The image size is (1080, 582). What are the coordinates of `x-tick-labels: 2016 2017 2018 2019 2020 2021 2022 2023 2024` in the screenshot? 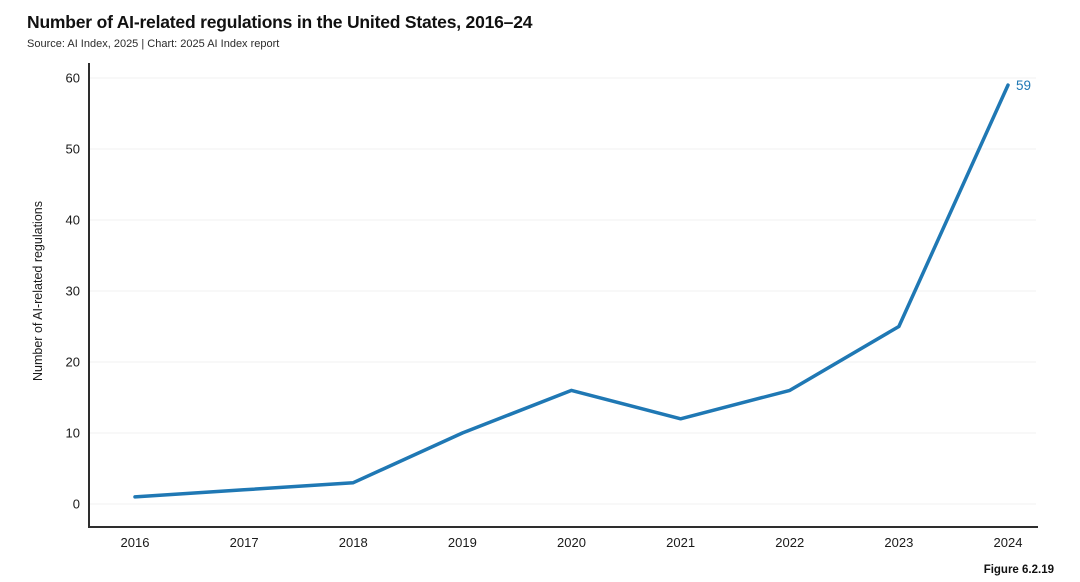 It's located at (572, 542).